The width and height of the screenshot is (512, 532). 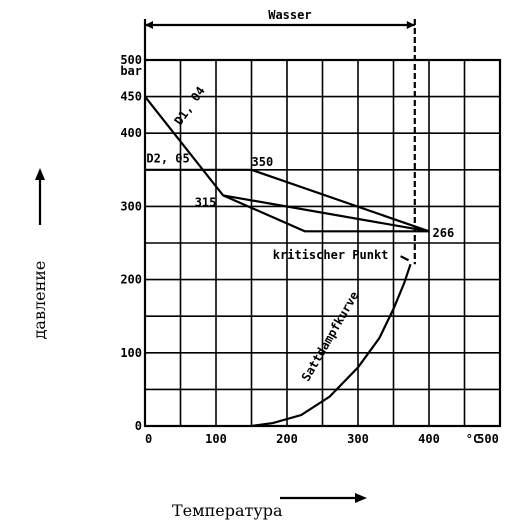 What do you see at coordinates (410, 25) in the screenshot?
I see `region-arrow-right` at bounding box center [410, 25].